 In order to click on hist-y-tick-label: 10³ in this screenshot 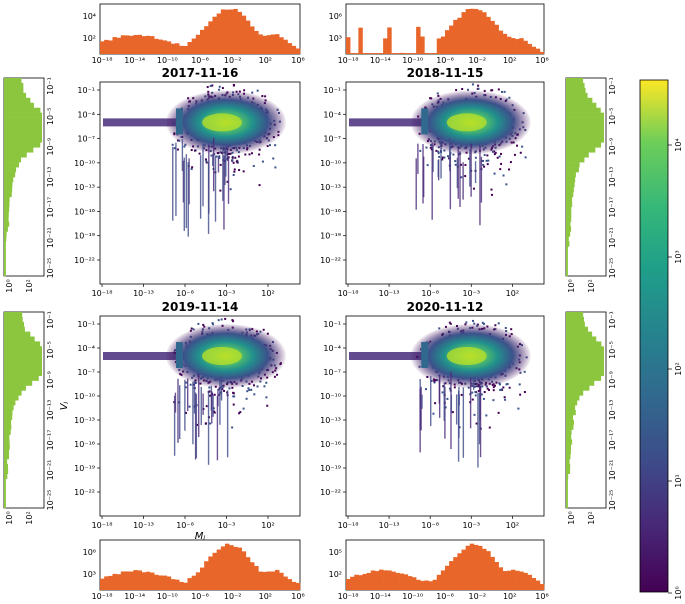, I will do `click(335, 38)`.